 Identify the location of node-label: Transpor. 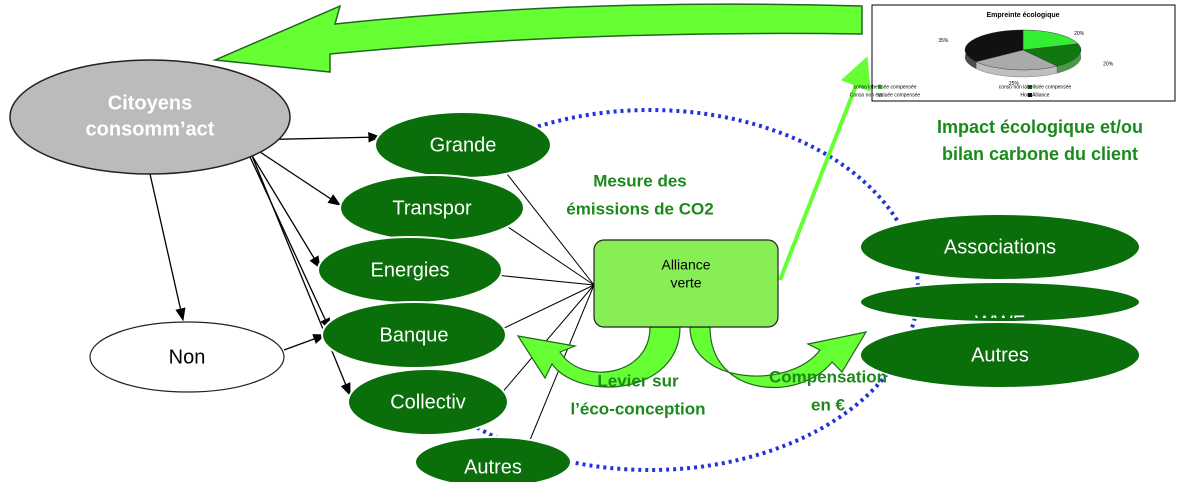
(432, 208).